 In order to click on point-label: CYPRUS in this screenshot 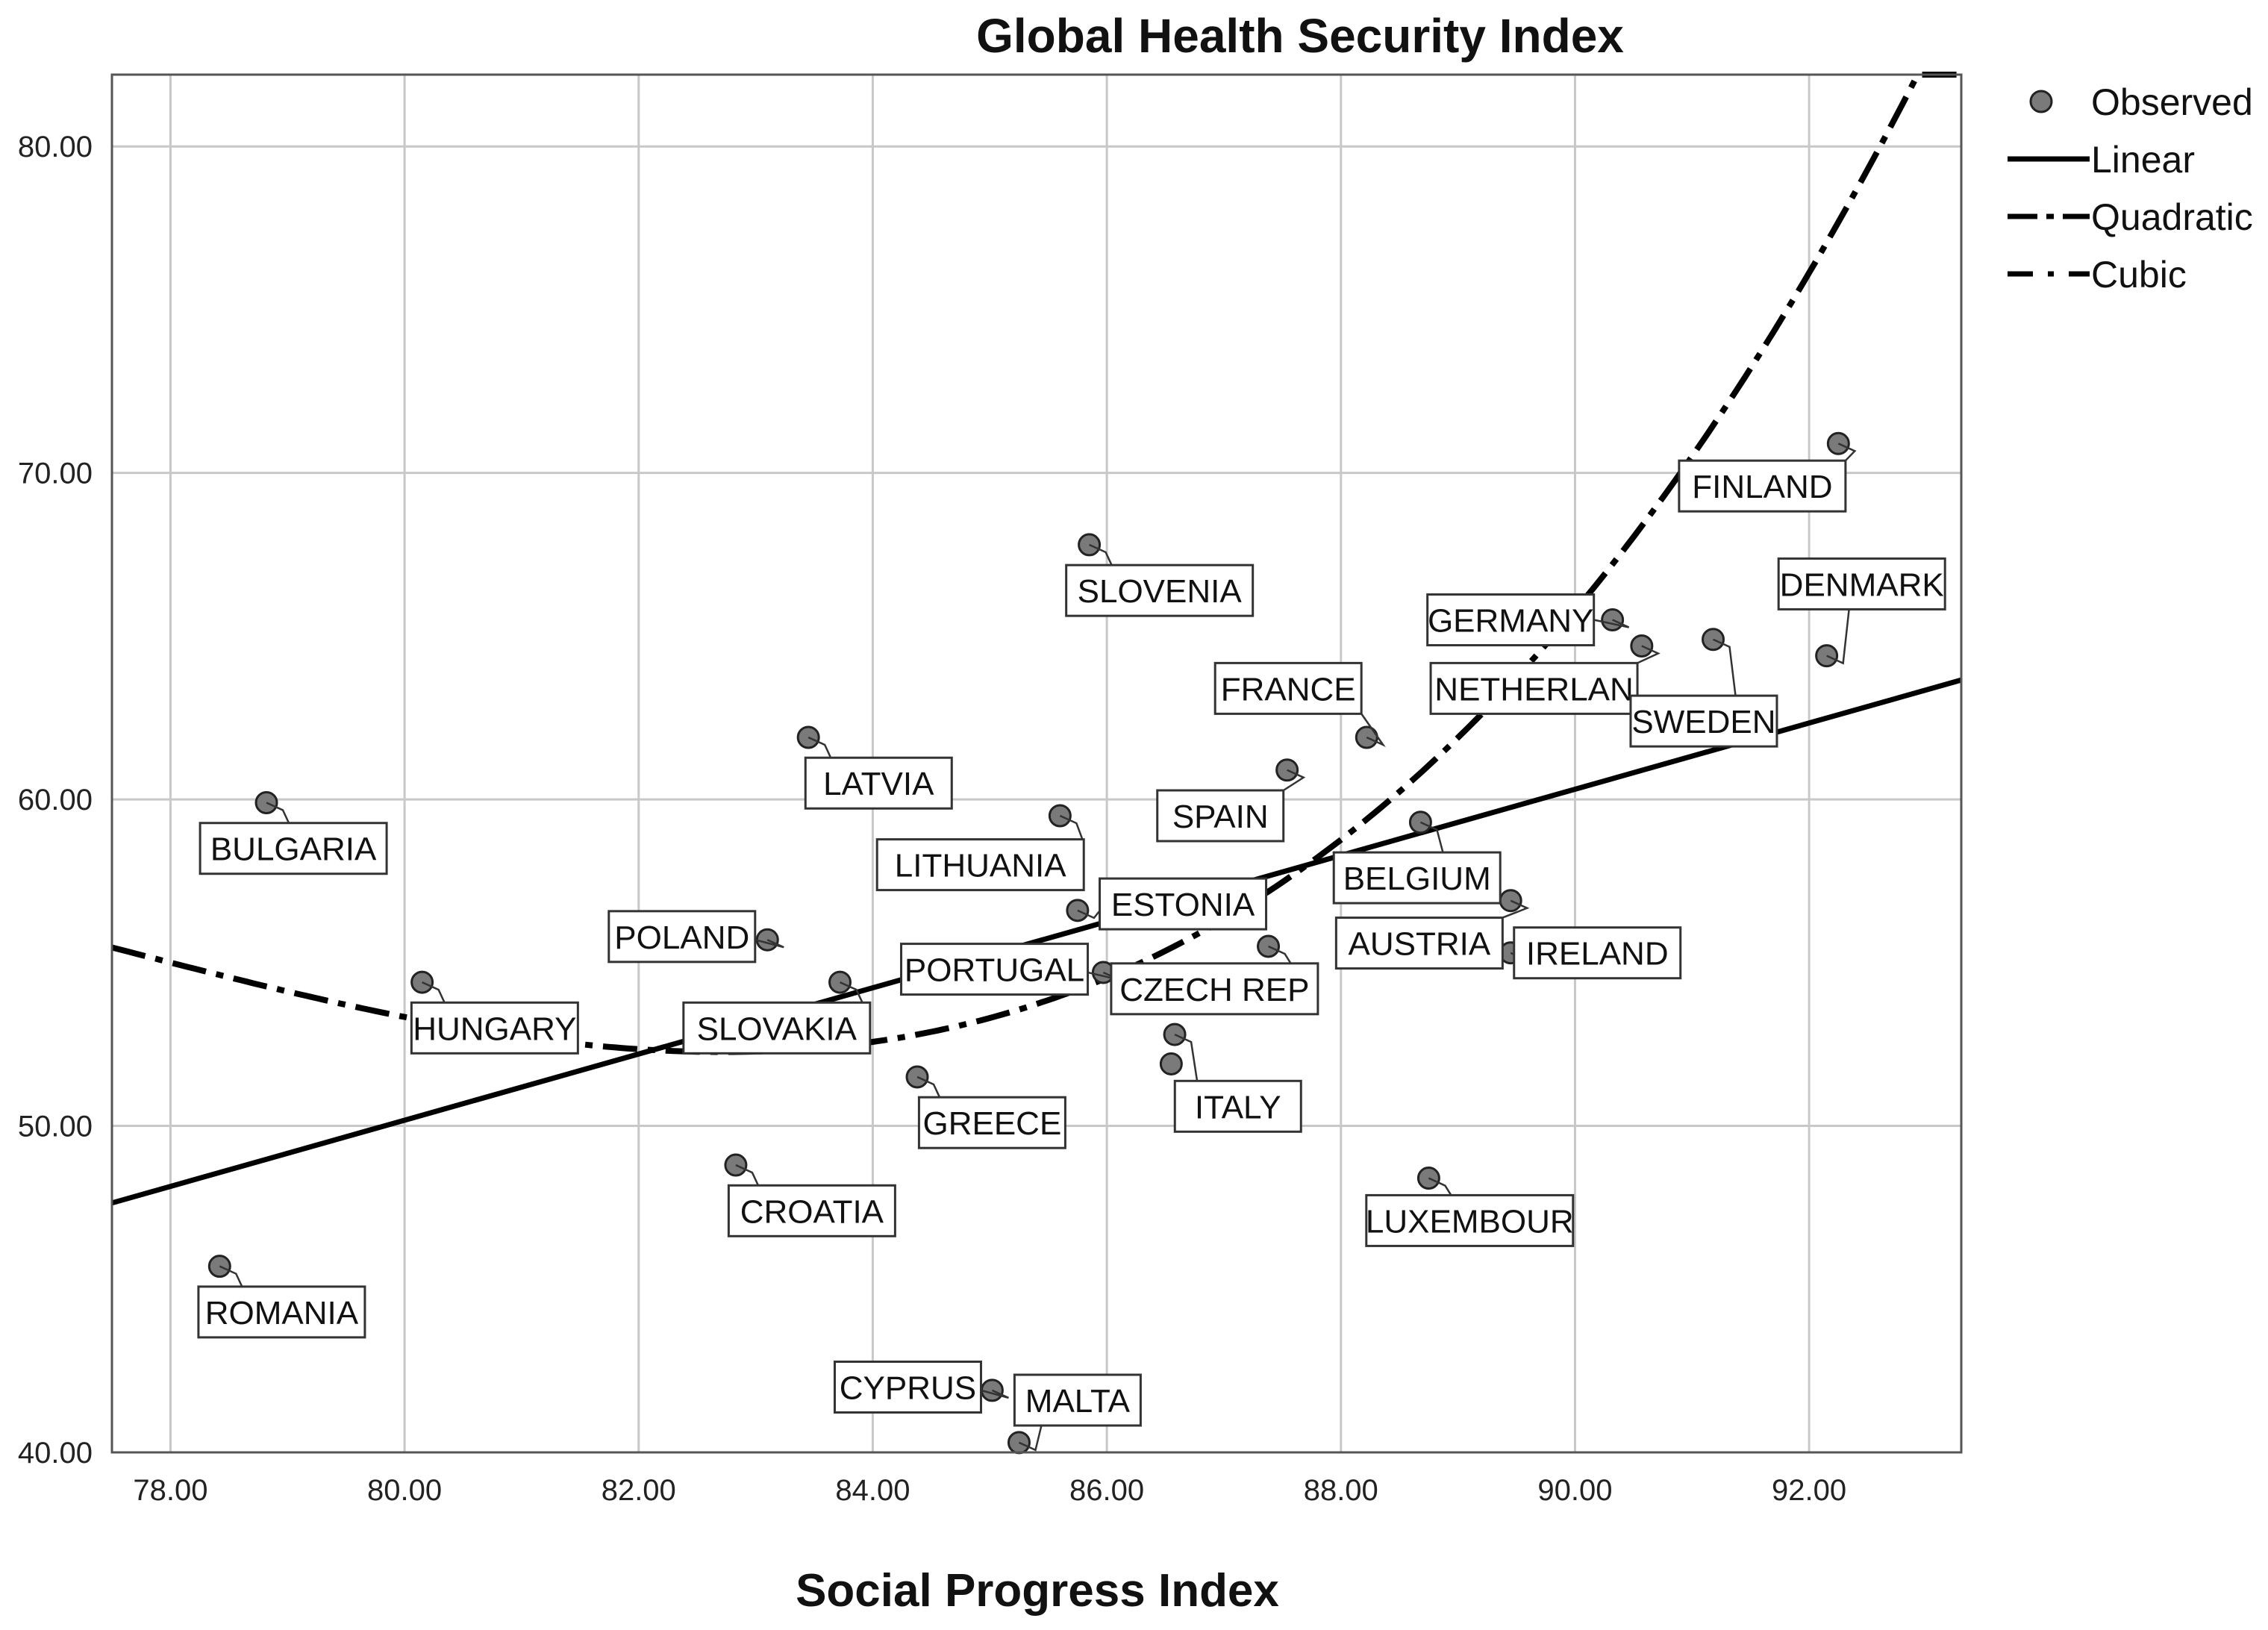, I will do `click(908, 1388)`.